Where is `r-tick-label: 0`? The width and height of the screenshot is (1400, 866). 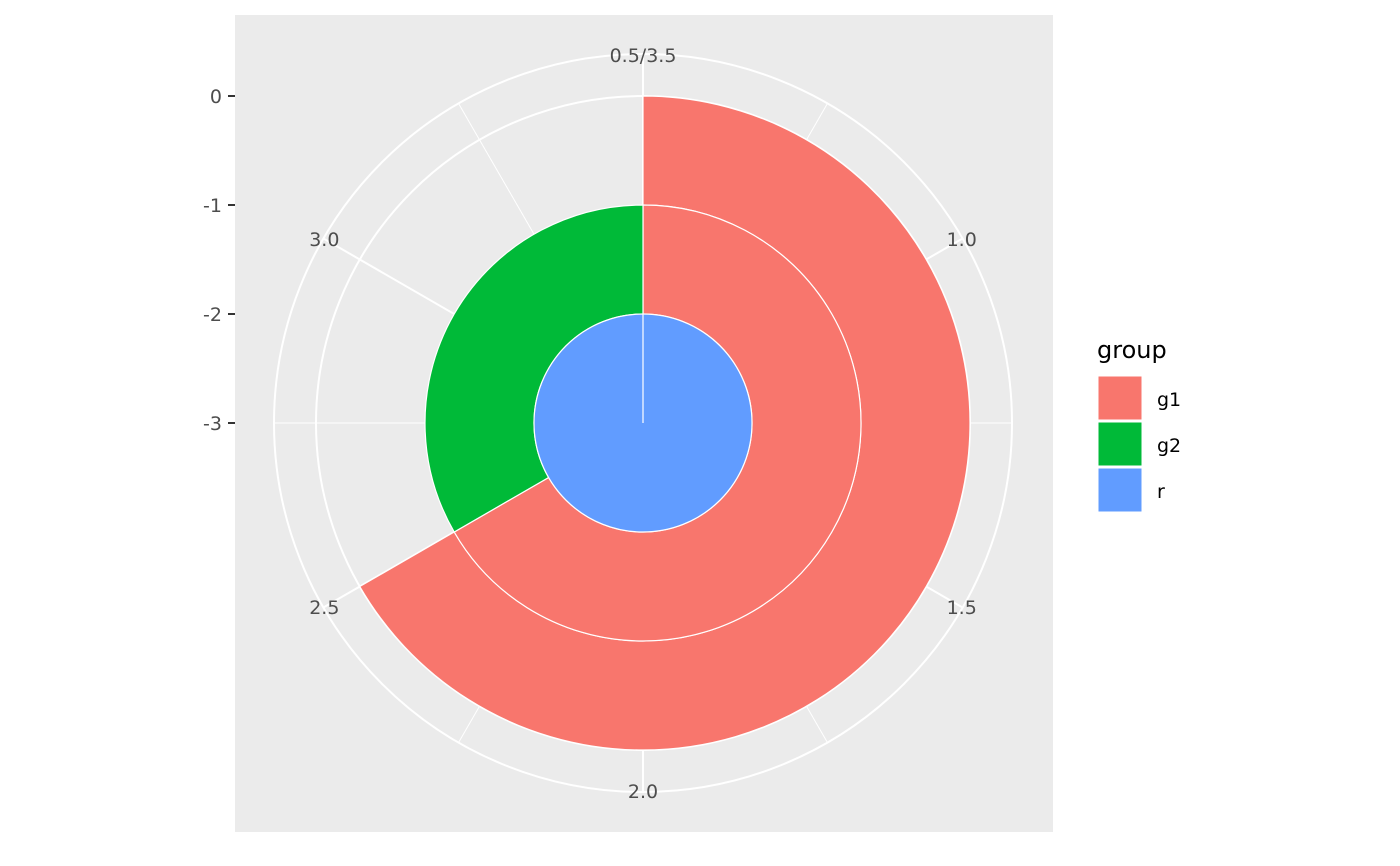
r-tick-label: 0 is located at coordinates (216, 97).